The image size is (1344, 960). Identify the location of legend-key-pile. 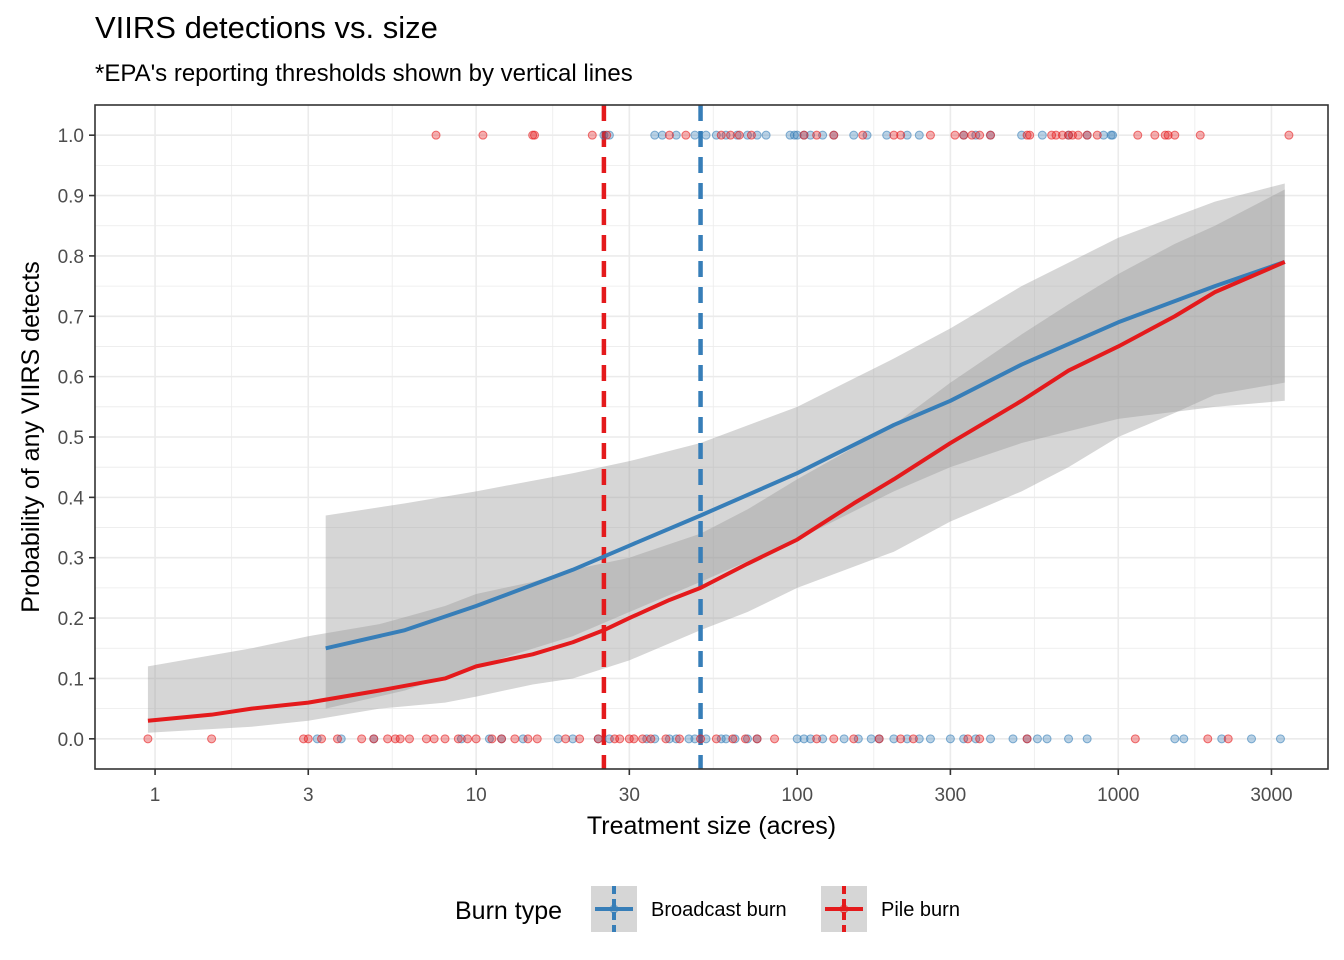
(844, 909).